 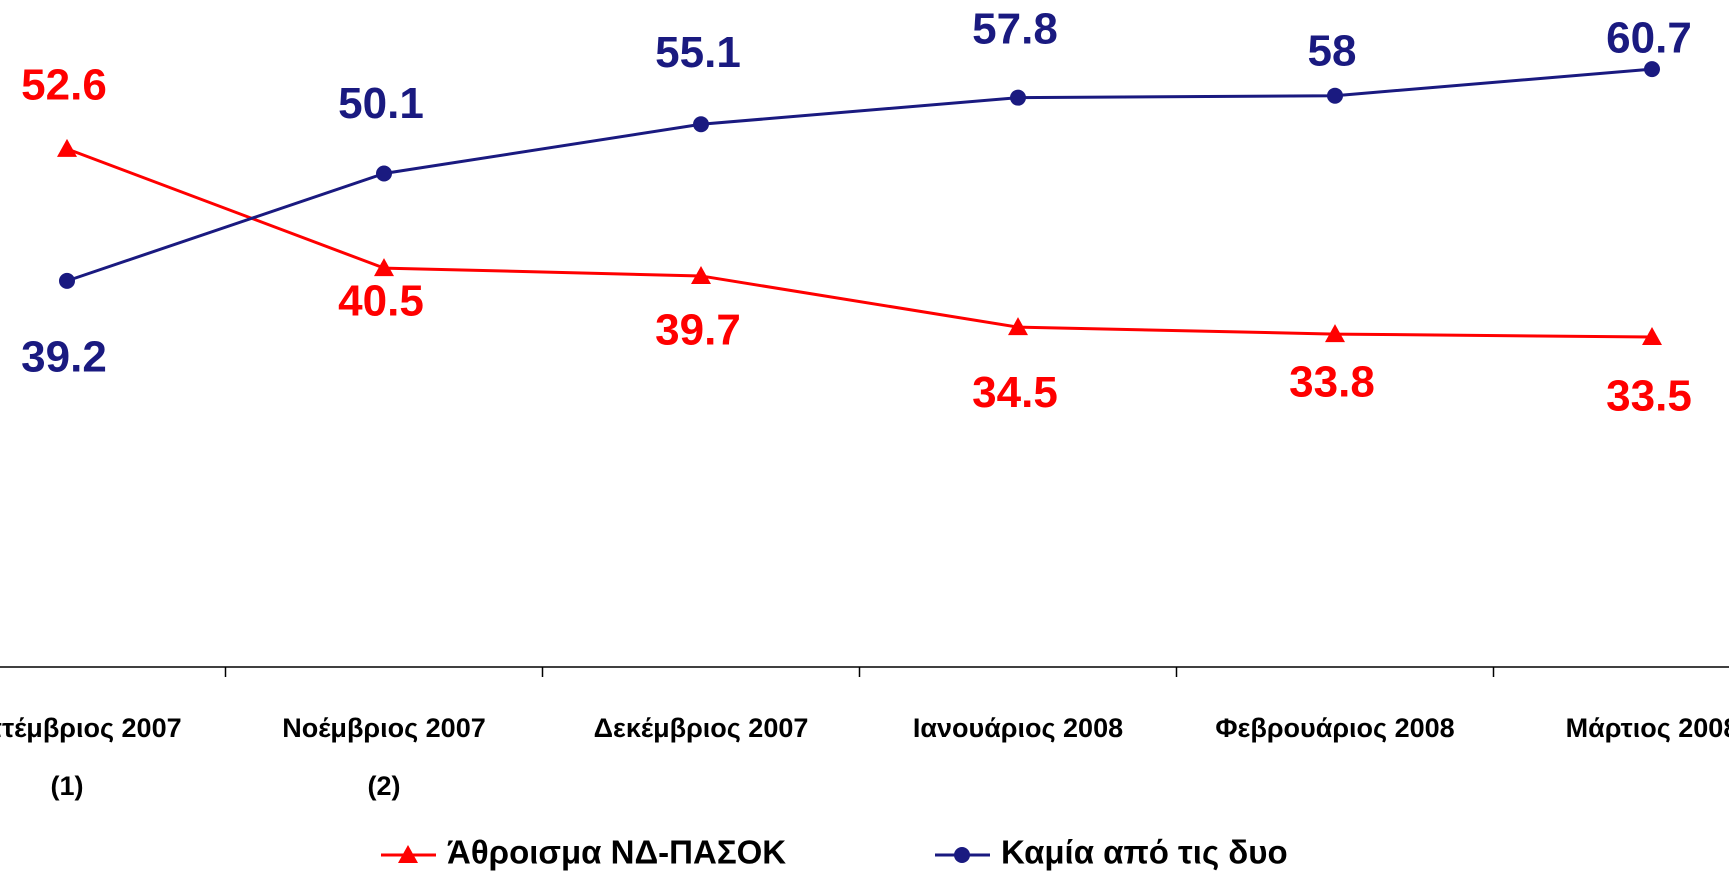 I want to click on data-label: 60.7, so click(x=1649, y=38).